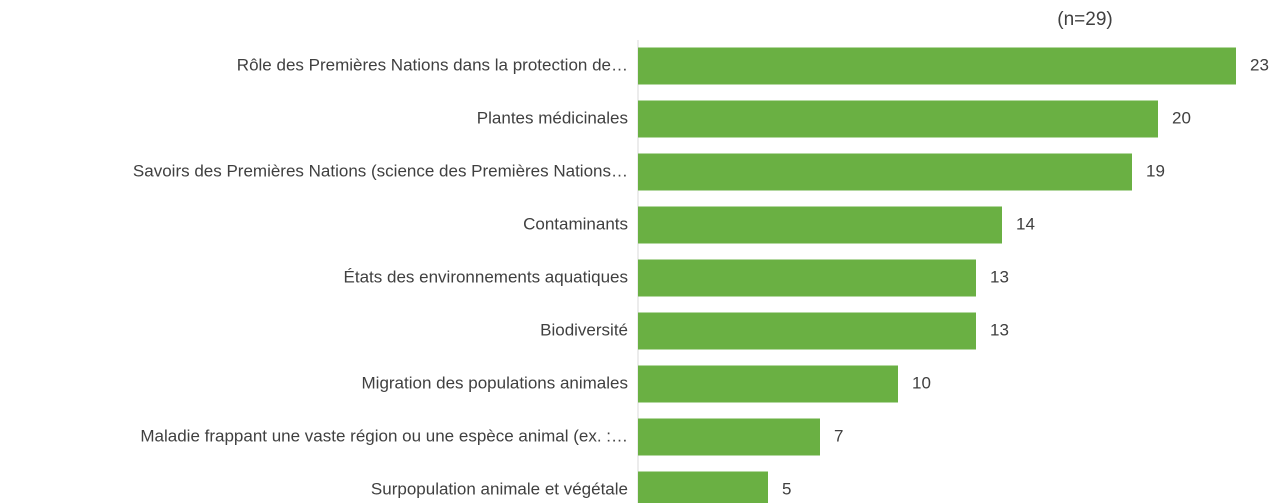  I want to click on category-label: Surpopulation animale et végétale, so click(499, 488).